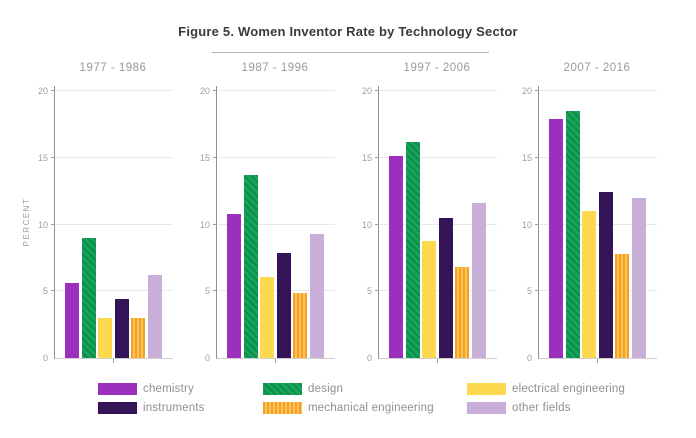 The height and width of the screenshot is (438, 696). I want to click on legend-item-mechanical-engineering: mechanical engineering, so click(348, 408).